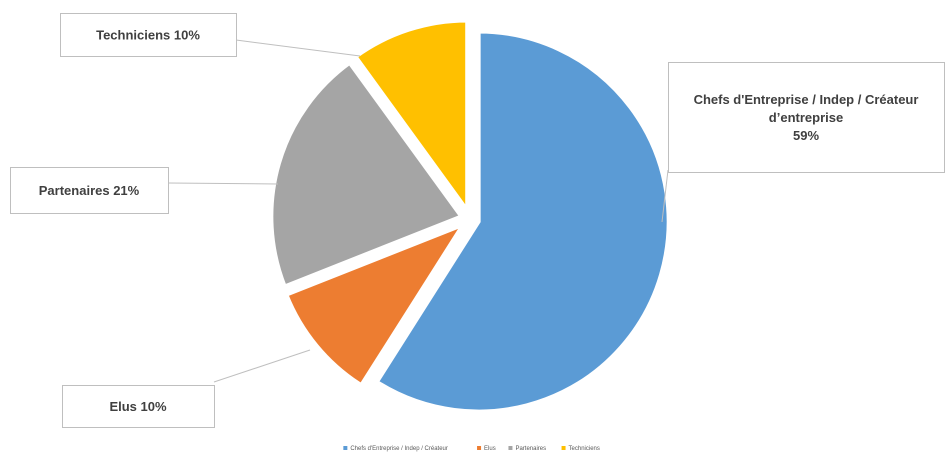 Image resolution: width=946 pixels, height=472 pixels. I want to click on data-label-partenaires-line-1: Partenaires 21%, so click(89, 190).